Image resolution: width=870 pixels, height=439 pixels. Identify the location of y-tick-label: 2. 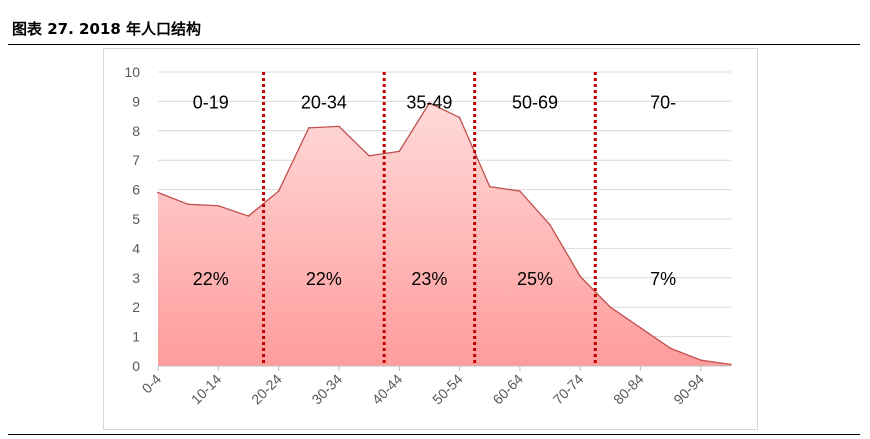
(136, 307).